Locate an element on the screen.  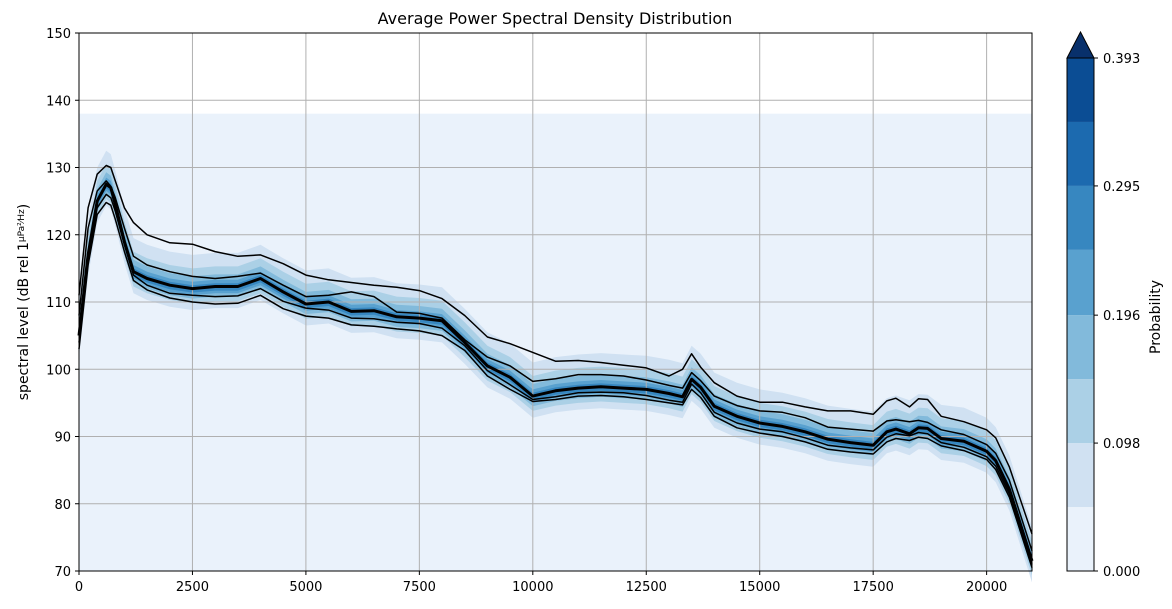
x-tick-label: 12500 is located at coordinates (646, 587).